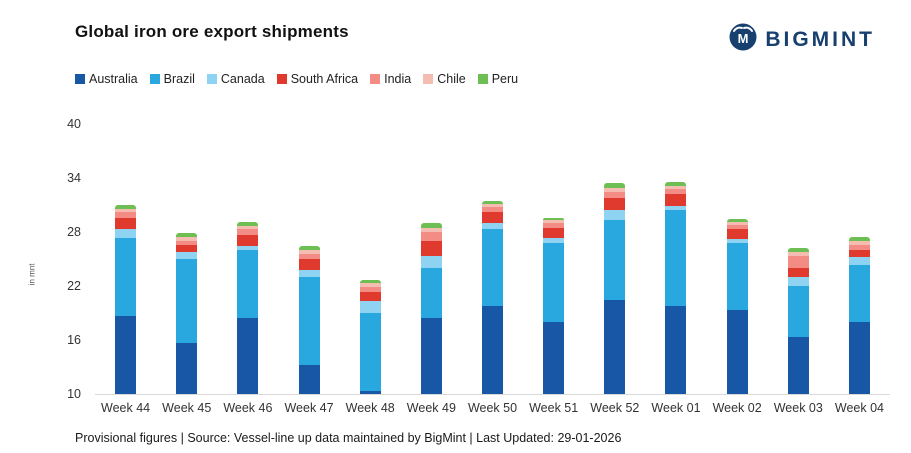 The height and width of the screenshot is (453, 911). I want to click on legend-item-india: India, so click(390, 79).